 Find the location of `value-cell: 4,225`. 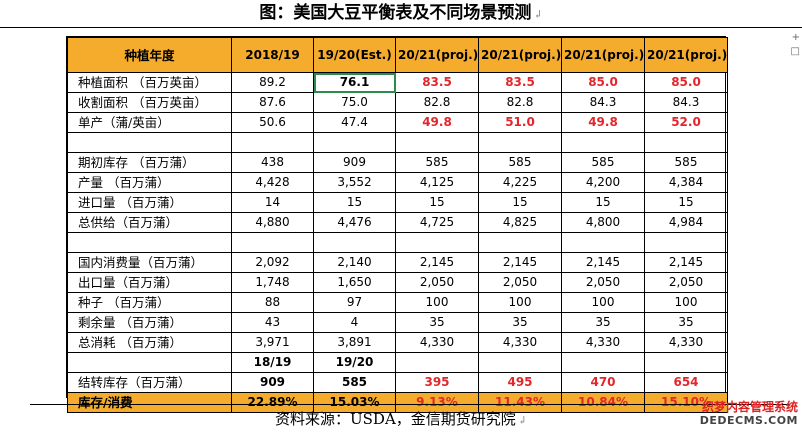

value-cell: 4,225 is located at coordinates (520, 182).